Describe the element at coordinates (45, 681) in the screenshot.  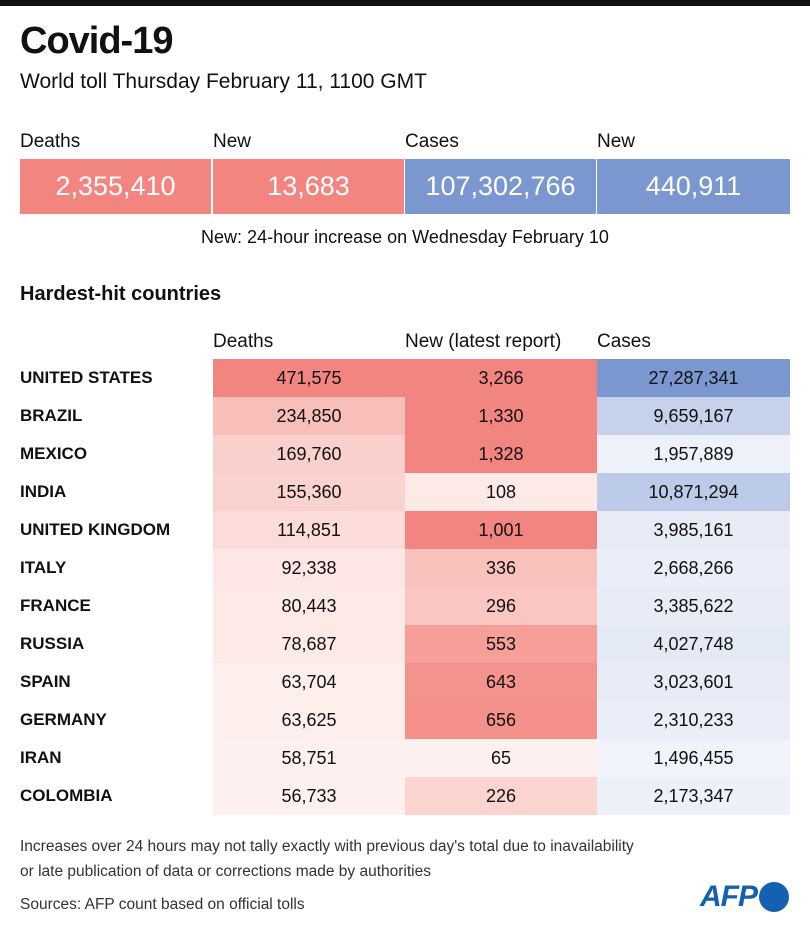
I see `country-name: SPAIN` at that location.